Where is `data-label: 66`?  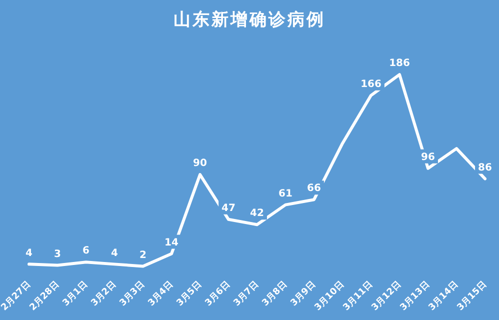
data-label: 66 is located at coordinates (314, 188).